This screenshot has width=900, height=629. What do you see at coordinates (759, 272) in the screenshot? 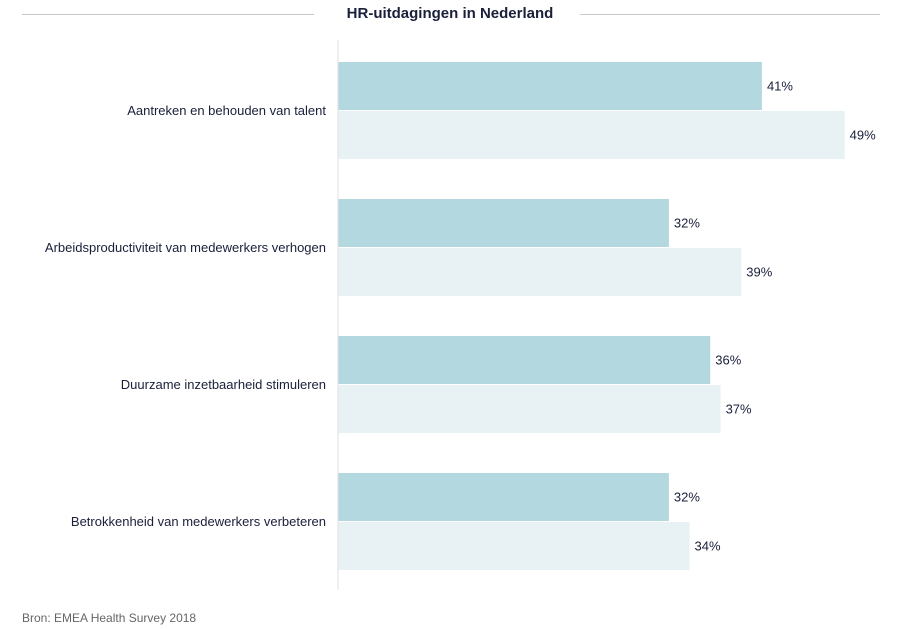
I see `data-label: 39%` at bounding box center [759, 272].